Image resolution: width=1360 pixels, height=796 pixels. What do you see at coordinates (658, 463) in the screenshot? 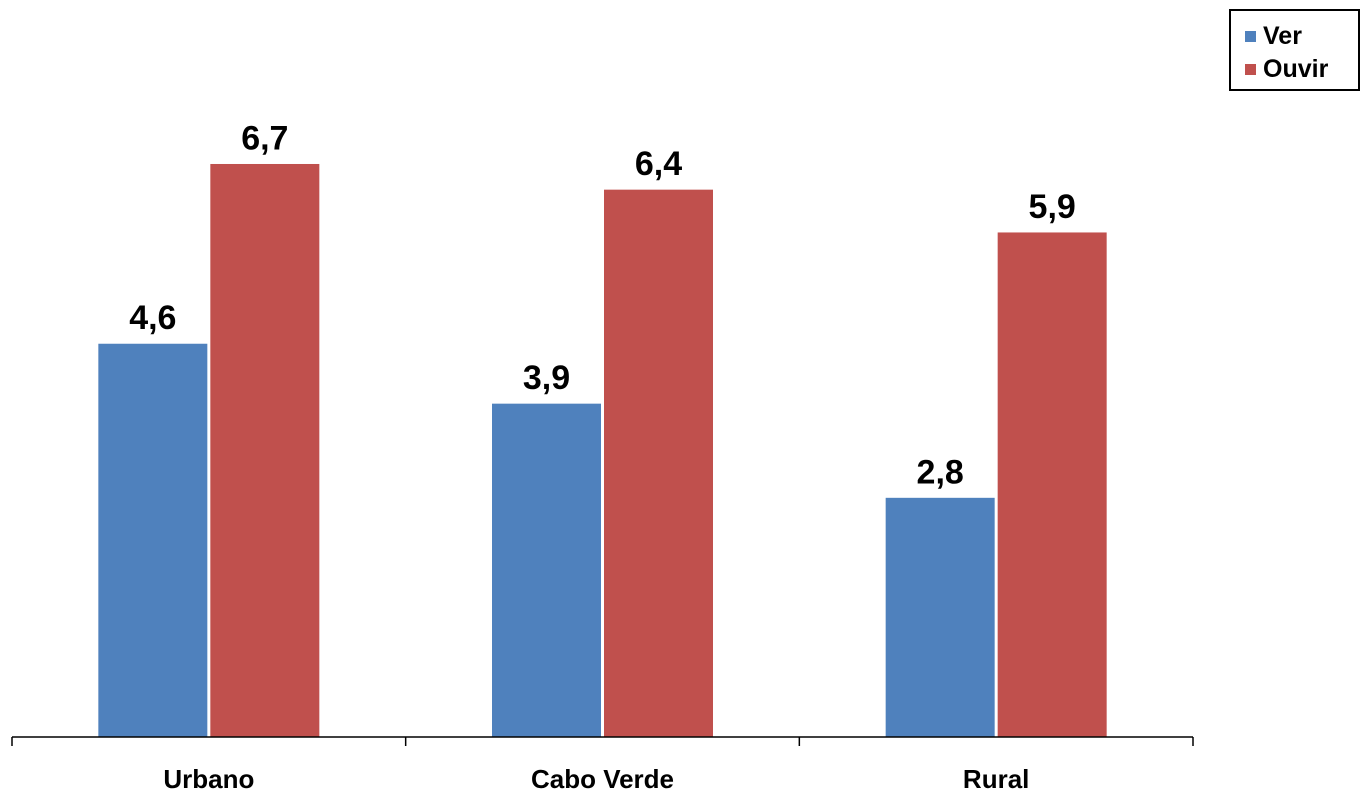
I see `bar-ouvir-cabo-verde` at bounding box center [658, 463].